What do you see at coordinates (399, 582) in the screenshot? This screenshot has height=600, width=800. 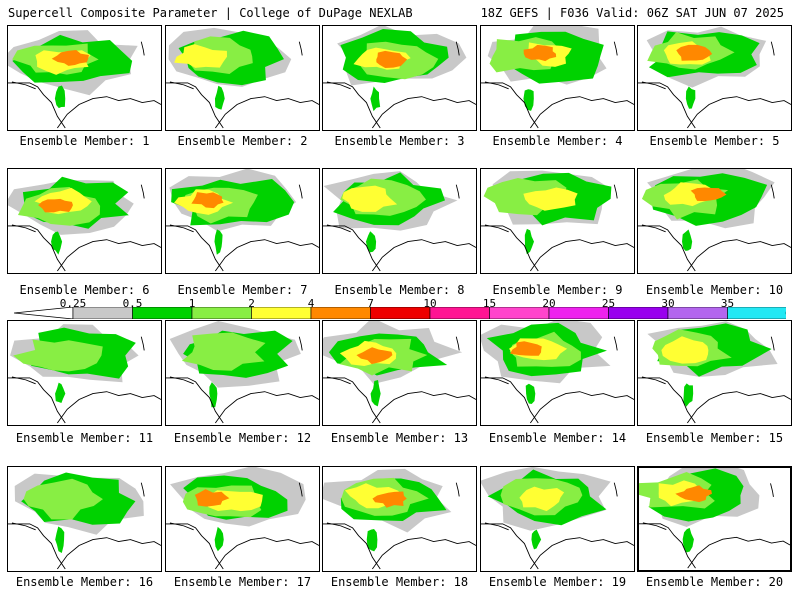 I see `member-label: Ensemble Member: 18` at bounding box center [399, 582].